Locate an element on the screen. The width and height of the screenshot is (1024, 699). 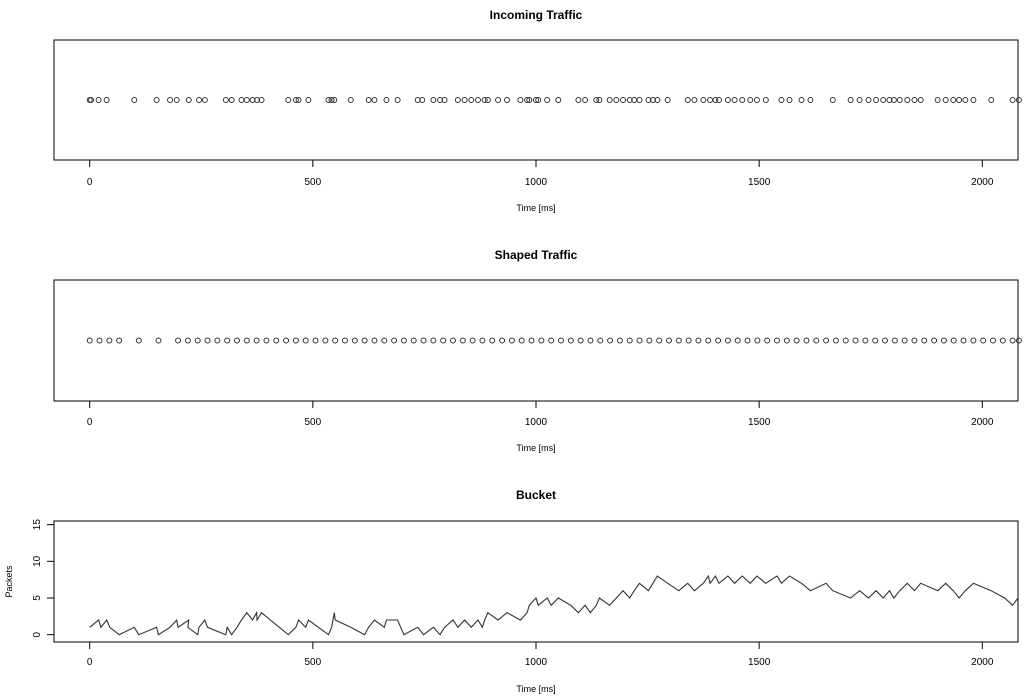
shaped-x-tick-label: 0 is located at coordinates (90, 422).